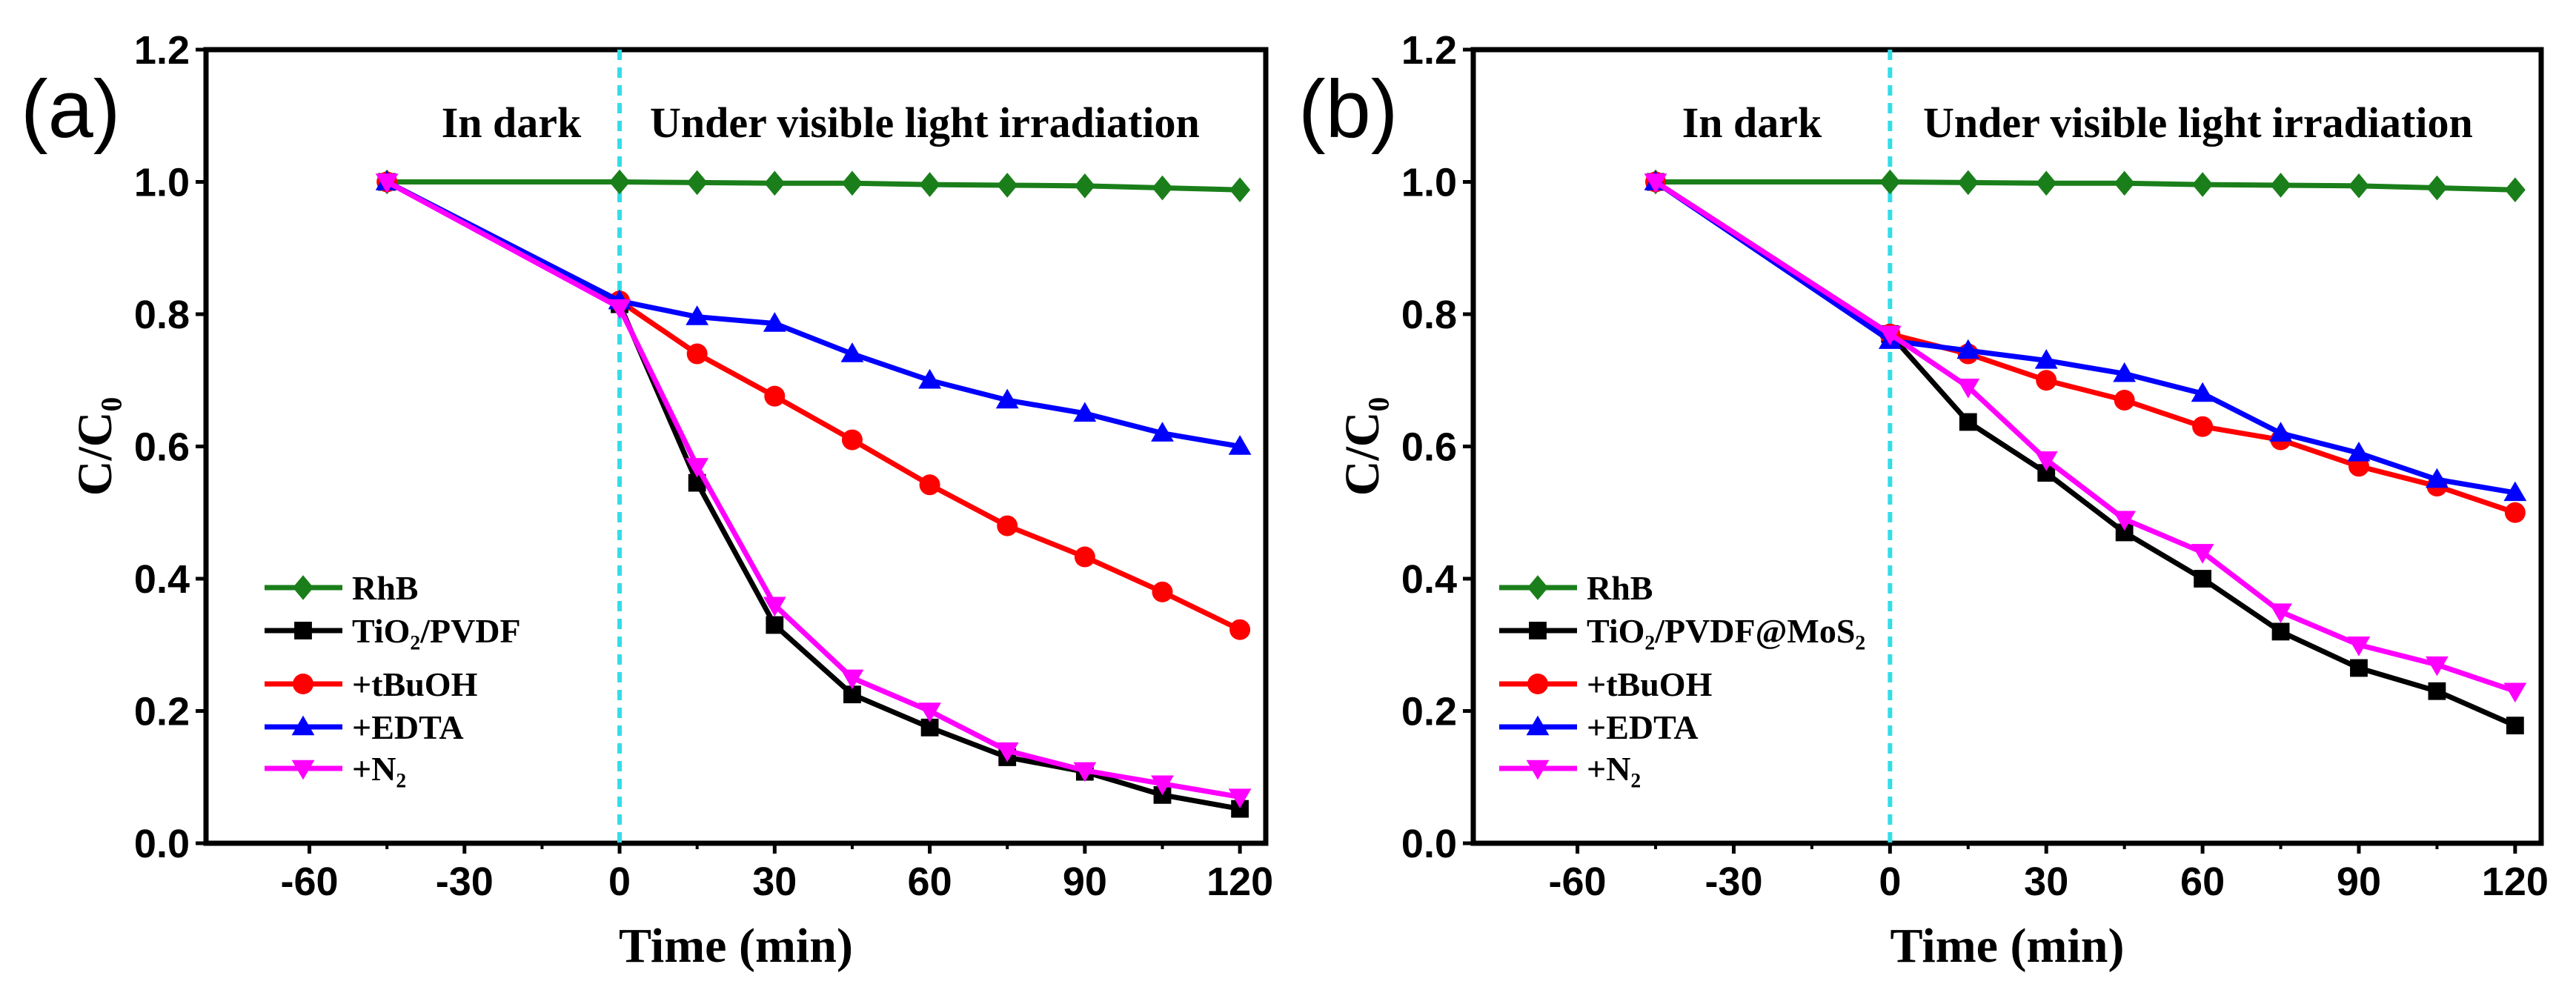 Image resolution: width=2576 pixels, height=987 pixels. What do you see at coordinates (162, 712) in the screenshot?
I see `y-tick-label: 0.2` at bounding box center [162, 712].